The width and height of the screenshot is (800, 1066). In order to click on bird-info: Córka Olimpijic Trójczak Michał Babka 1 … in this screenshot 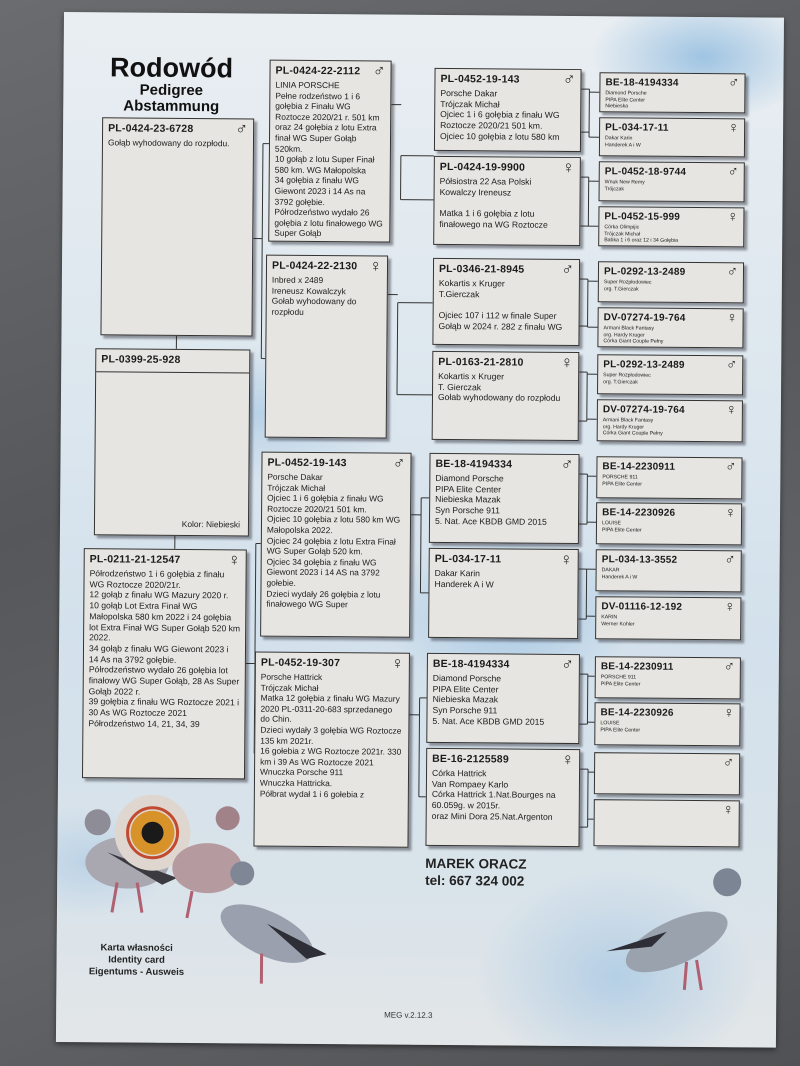, I will do `click(641, 234)`.